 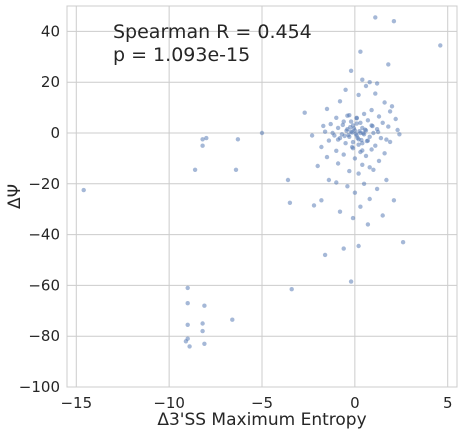 What do you see at coordinates (55, 133) in the screenshot?
I see `y-tick-label: 0` at bounding box center [55, 133].